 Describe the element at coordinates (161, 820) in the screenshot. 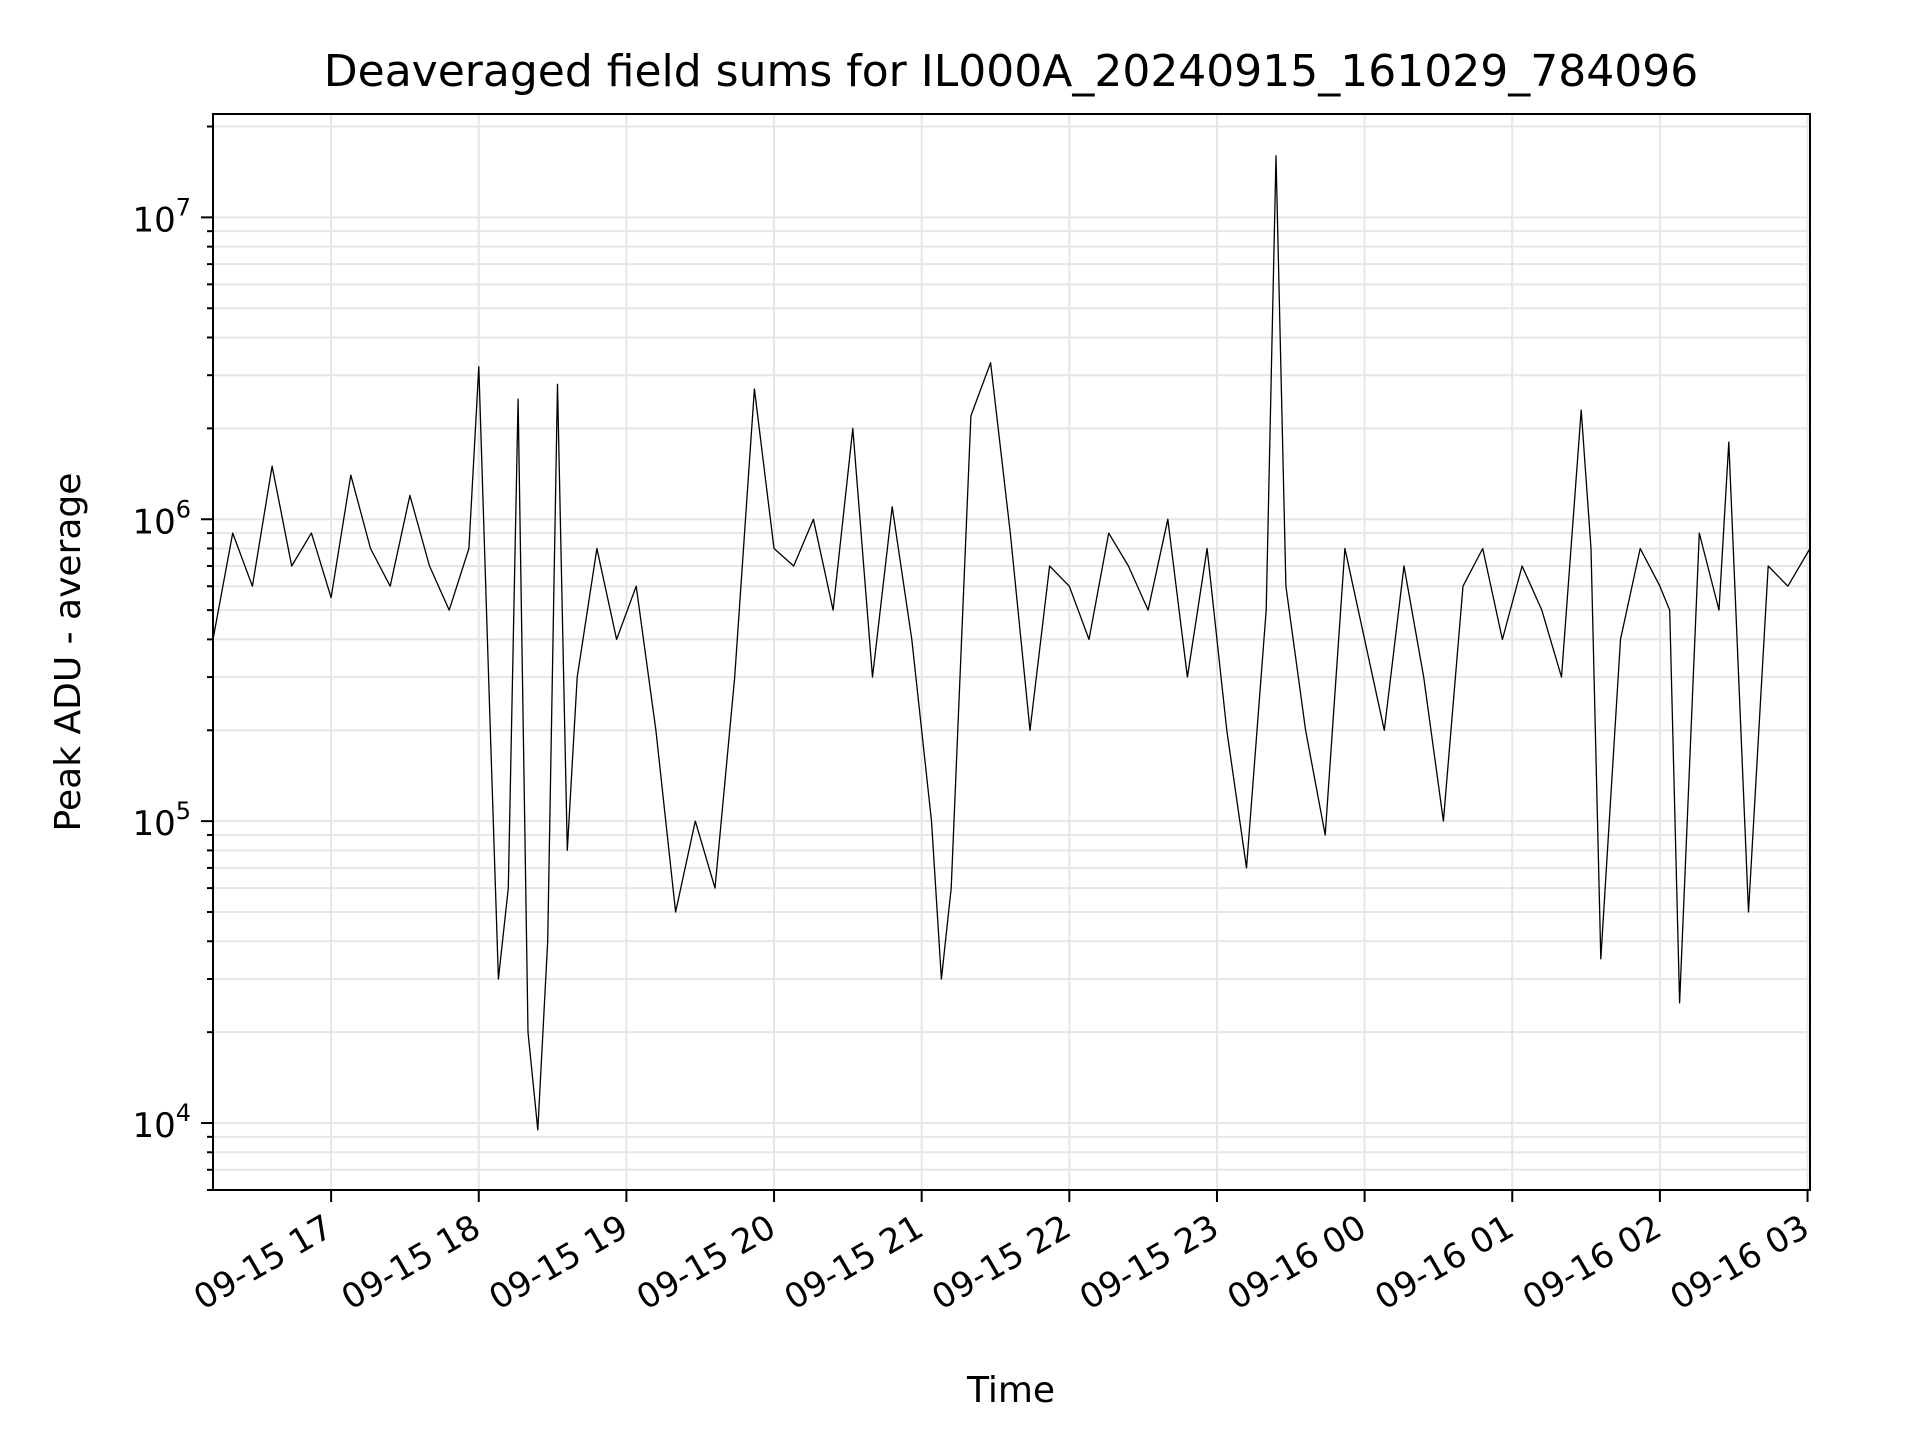

I see `y-tick-label: 10⁵` at that location.